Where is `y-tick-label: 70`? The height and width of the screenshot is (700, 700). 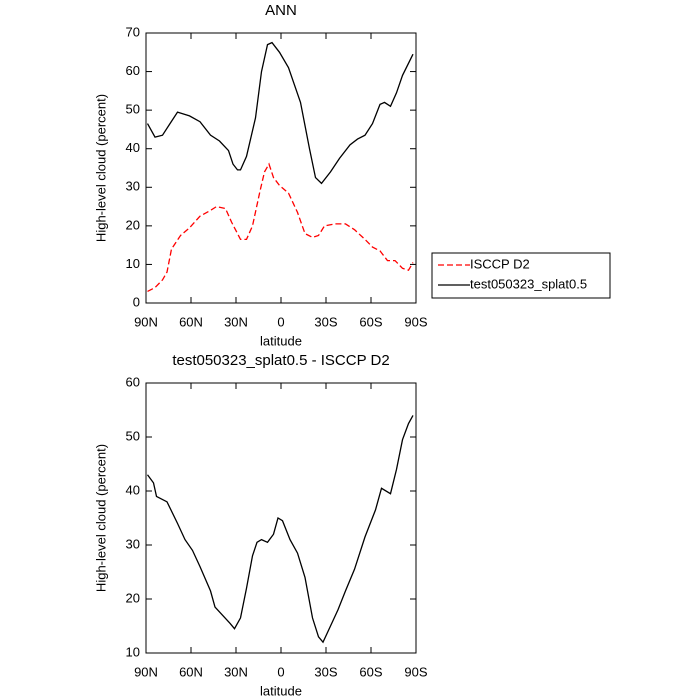
y-tick-label: 70 is located at coordinates (133, 31).